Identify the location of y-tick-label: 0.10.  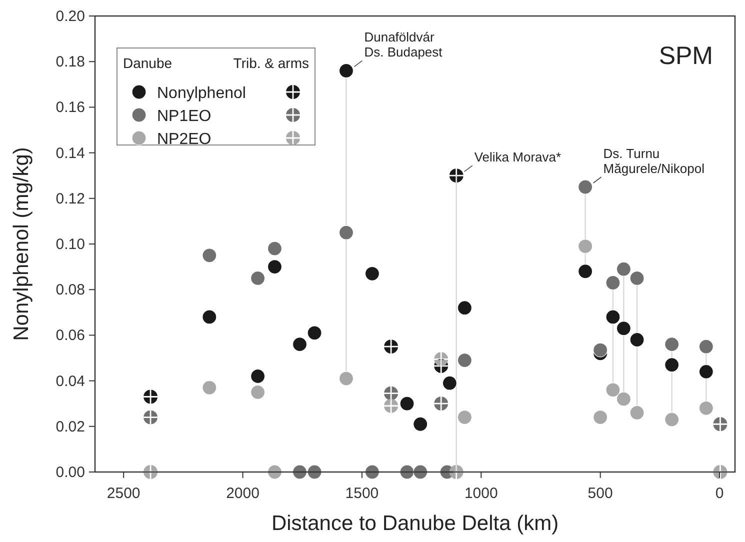
(70, 244).